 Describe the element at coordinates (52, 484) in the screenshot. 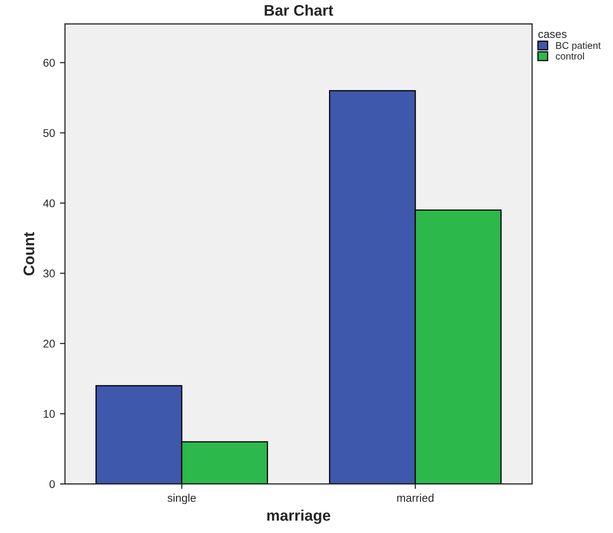

I see `y-tick-label: 0` at that location.